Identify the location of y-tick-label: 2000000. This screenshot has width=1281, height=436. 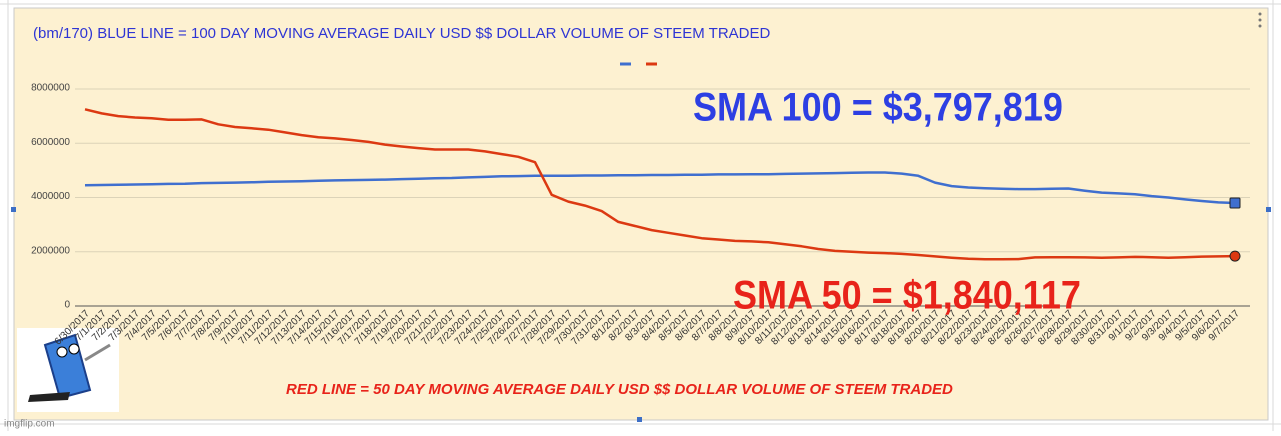
(50, 250).